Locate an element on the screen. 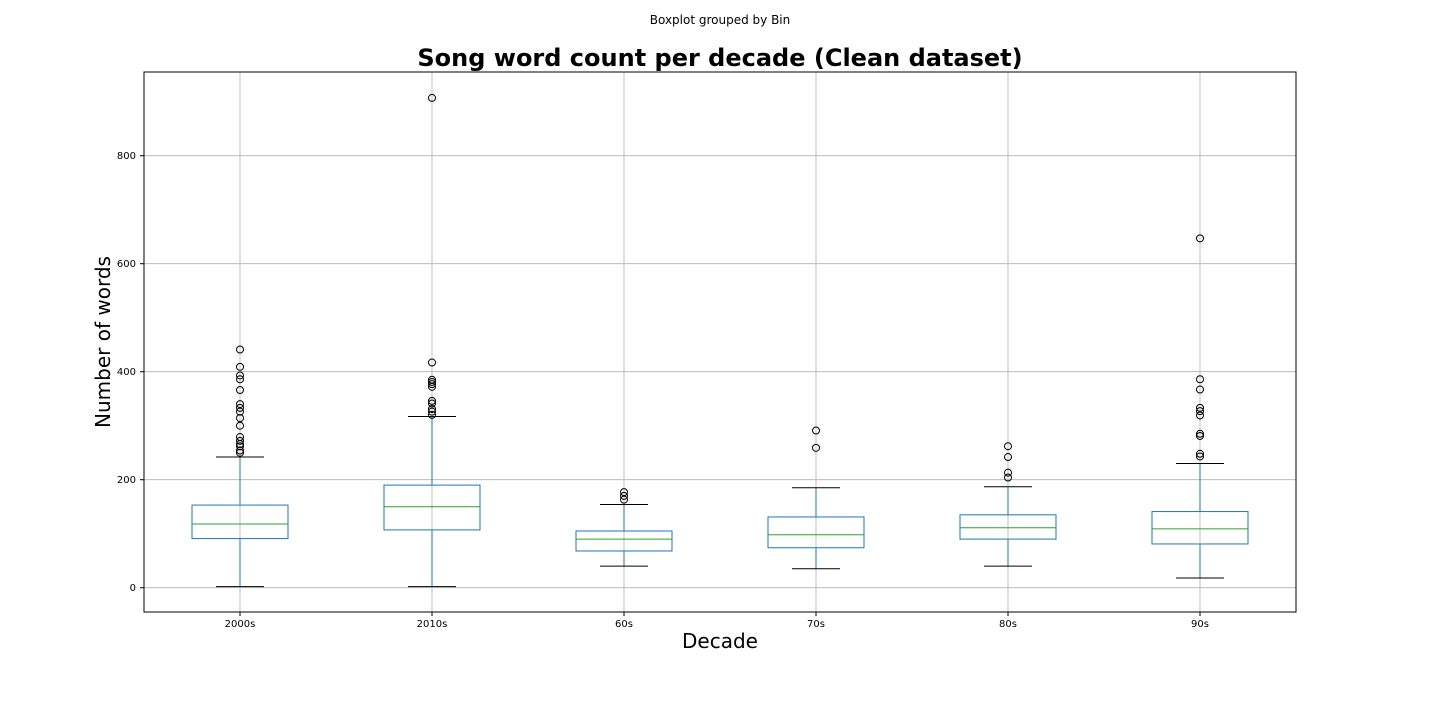 This screenshot has width=1440, height=720. x-tick-label: 70s is located at coordinates (816, 624).